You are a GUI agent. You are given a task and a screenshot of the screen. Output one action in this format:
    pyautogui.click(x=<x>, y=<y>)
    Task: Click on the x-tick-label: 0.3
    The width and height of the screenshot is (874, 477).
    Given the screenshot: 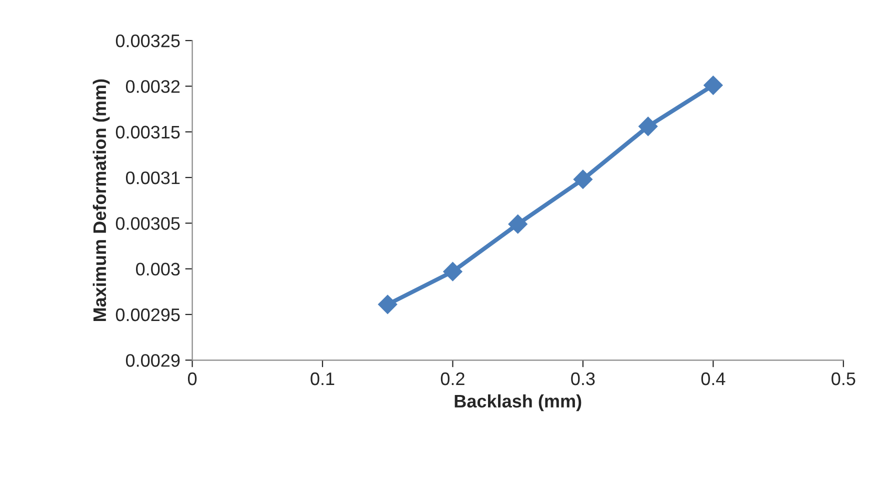 What is the action you would take?
    pyautogui.click(x=583, y=379)
    